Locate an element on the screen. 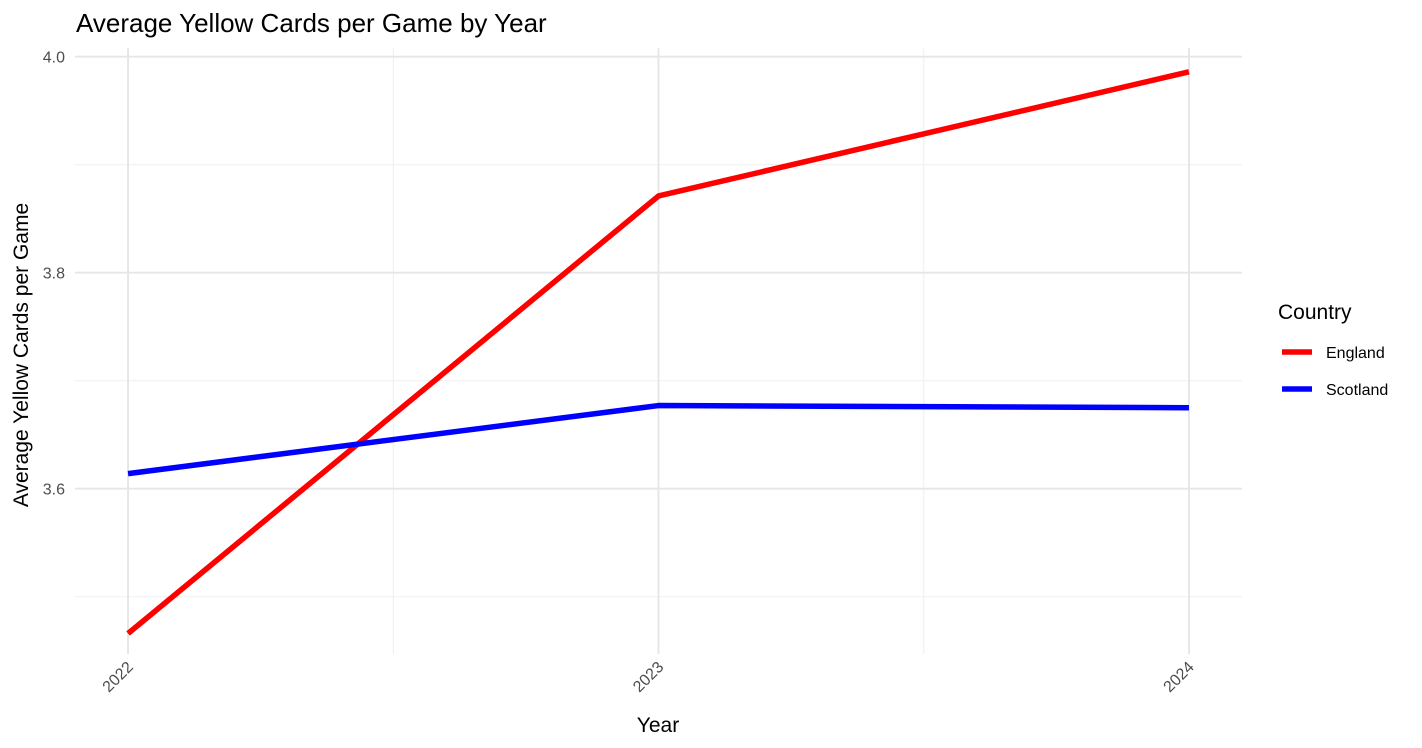 The width and height of the screenshot is (1422, 748). y-tick-label: 3.6 is located at coordinates (54, 490).